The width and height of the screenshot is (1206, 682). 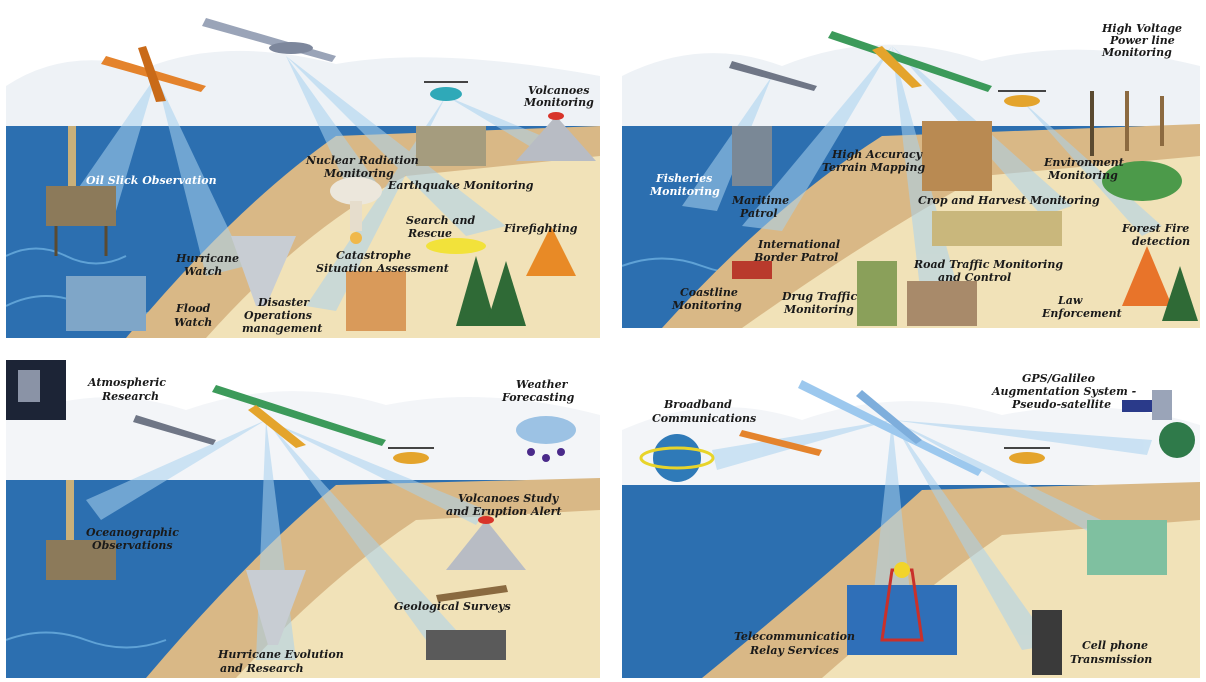 I want to click on label-ocean-1: Oceanographic, so click(x=132, y=532).